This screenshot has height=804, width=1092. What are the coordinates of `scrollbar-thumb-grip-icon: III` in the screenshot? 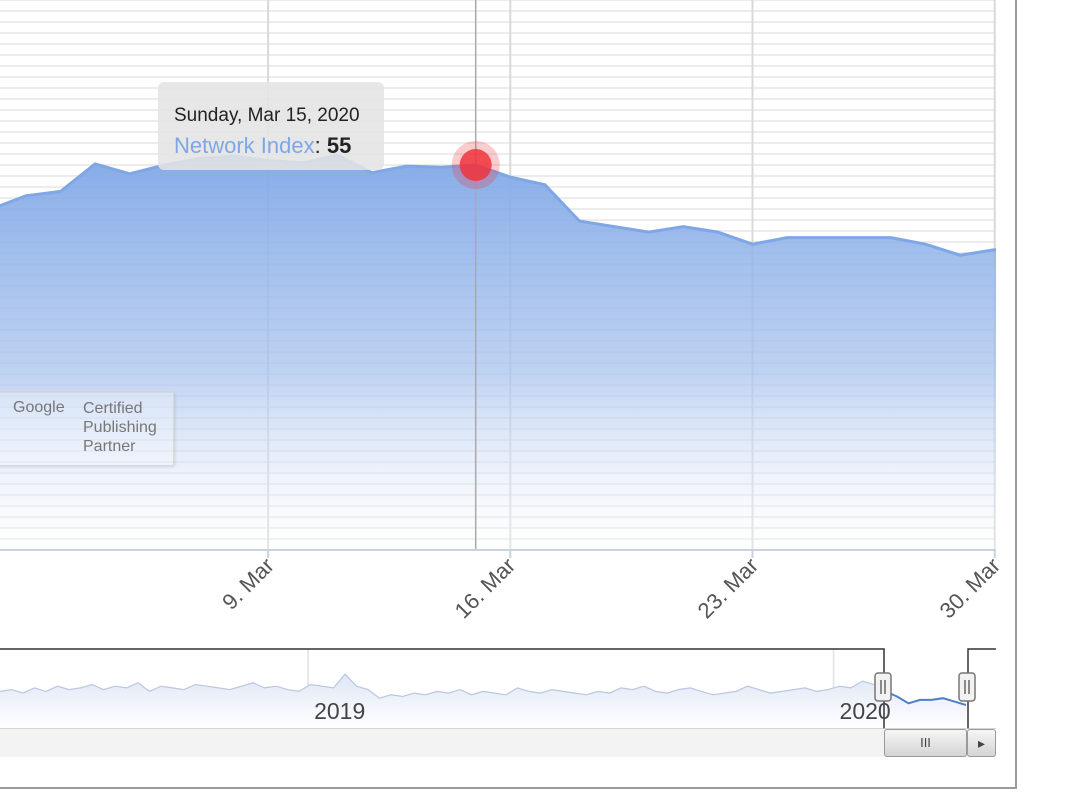 It's located at (925, 742).